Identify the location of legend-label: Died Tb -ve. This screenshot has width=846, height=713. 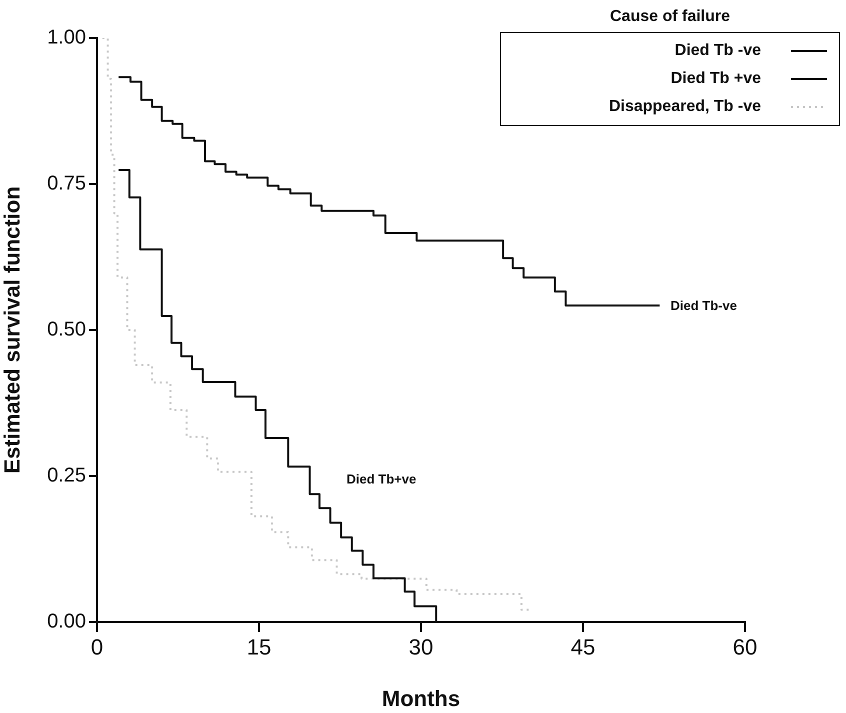
(717, 51).